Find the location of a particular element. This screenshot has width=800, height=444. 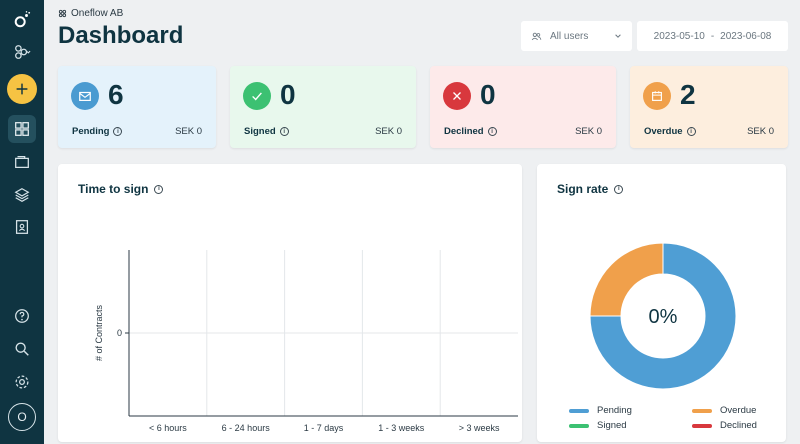

x-tick-label: 1 - 3 weeks is located at coordinates (401, 428).